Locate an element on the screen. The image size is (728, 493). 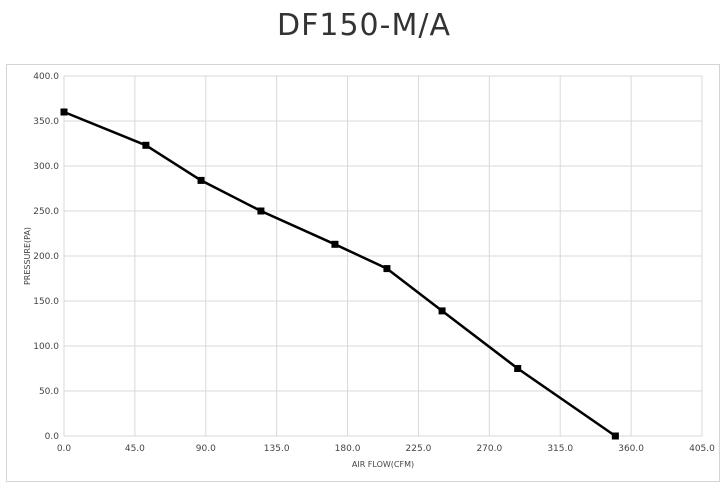
x-axis-label: AIR FLOW(CFM) is located at coordinates (383, 464).